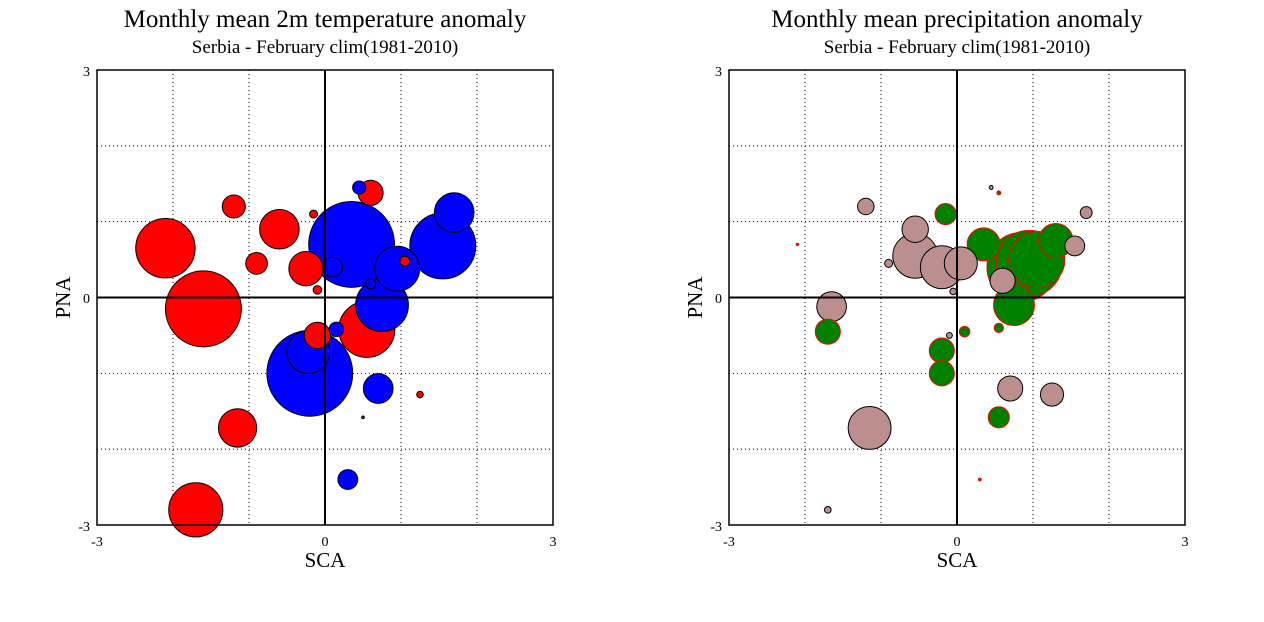 Image resolution: width=1264 pixels, height=622 pixels. Describe the element at coordinates (325, 19) in the screenshot. I see `chart-title: Monthly mean 2m temperature anomaly` at that location.